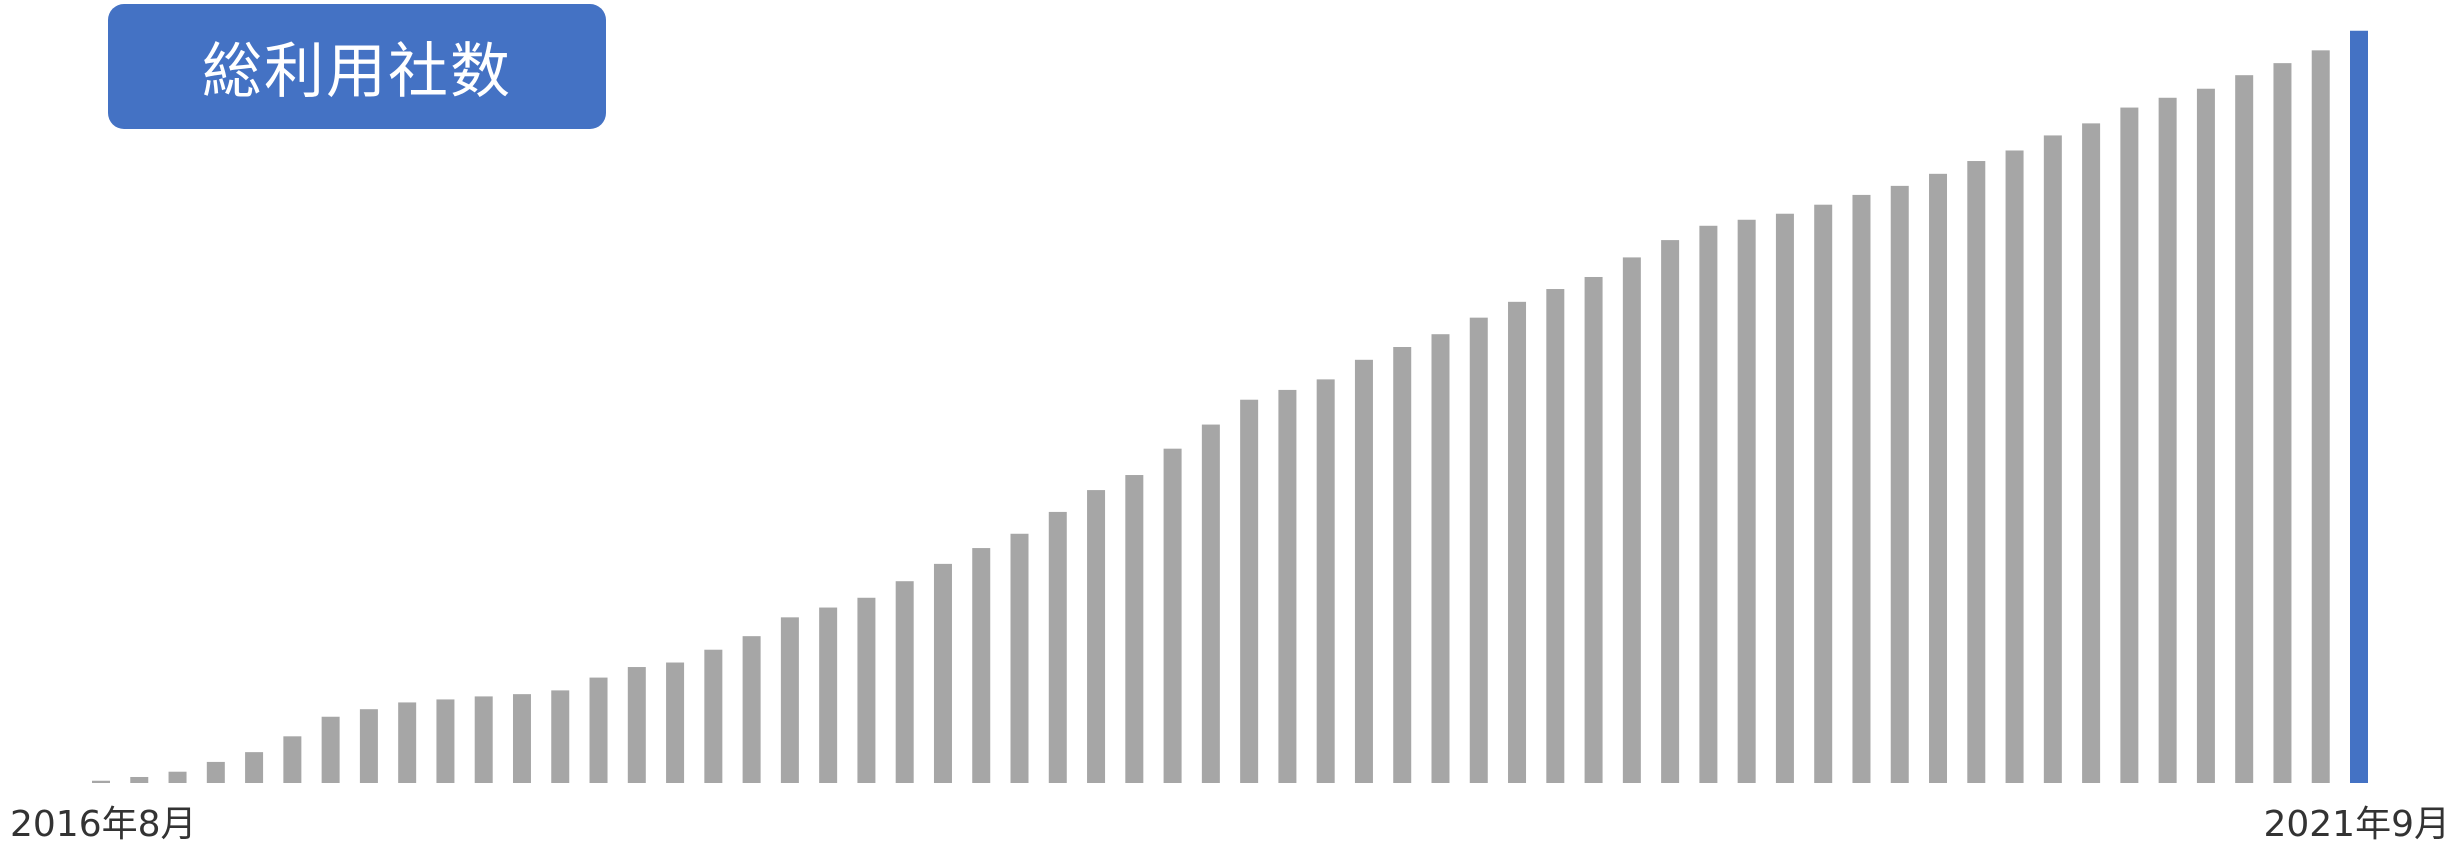 The image size is (2458, 847). I want to click on x-tick-label-end: 2021年9月, so click(2356, 824).